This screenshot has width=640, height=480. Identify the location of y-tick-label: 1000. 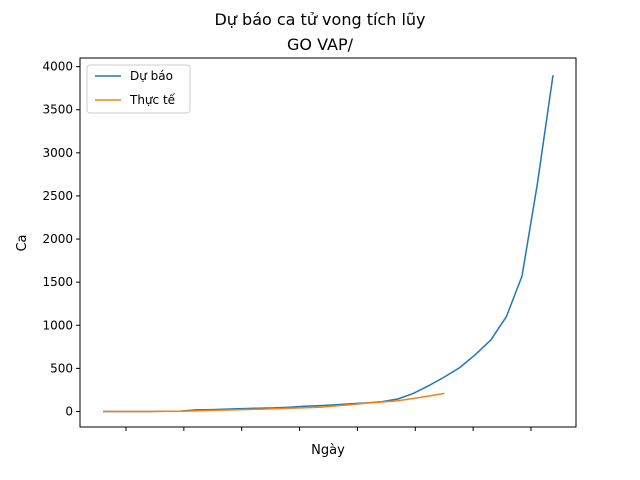
(57, 325).